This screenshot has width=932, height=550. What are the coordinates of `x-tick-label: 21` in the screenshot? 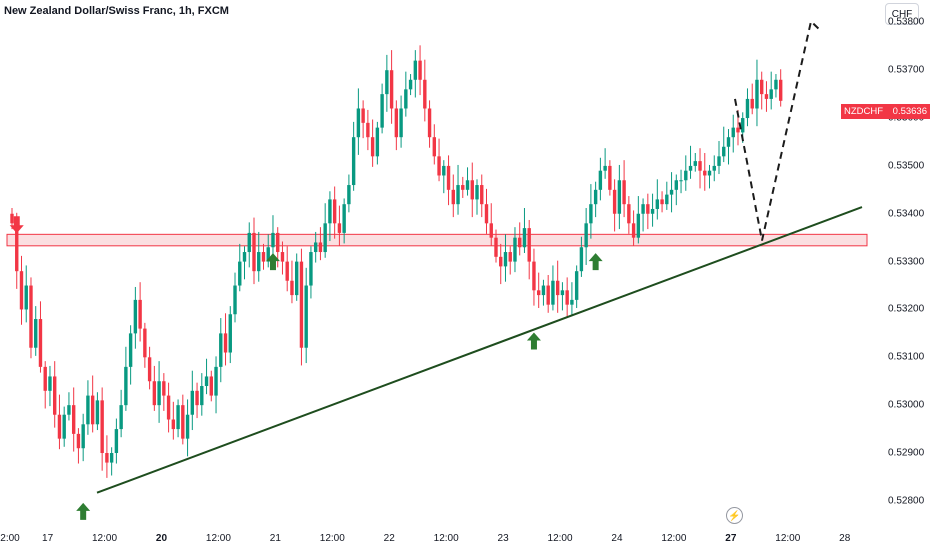 It's located at (275, 538).